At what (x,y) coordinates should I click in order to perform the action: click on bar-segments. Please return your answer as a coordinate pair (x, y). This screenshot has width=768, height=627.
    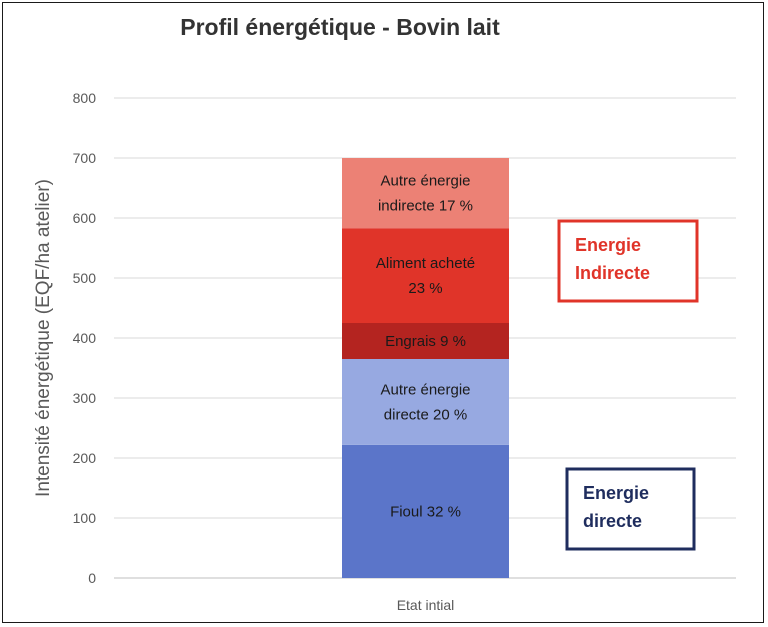
    Looking at the image, I should click on (425, 368).